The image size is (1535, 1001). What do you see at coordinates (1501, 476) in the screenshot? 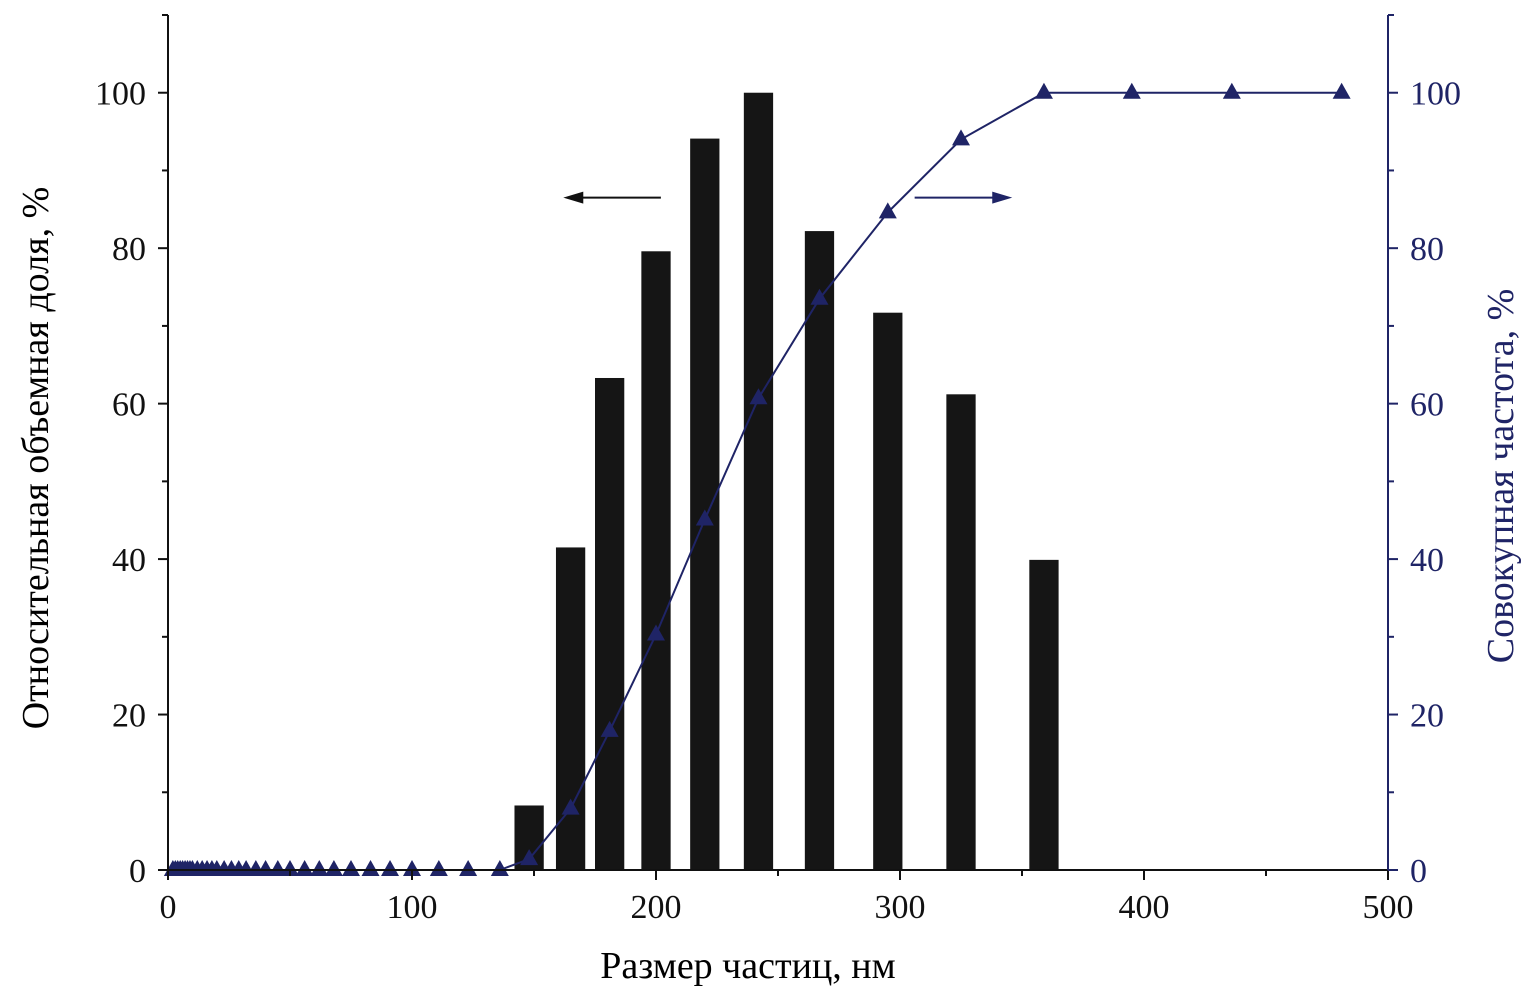
I see `y-axis-right-title: Совокупная частота, %` at bounding box center [1501, 476].